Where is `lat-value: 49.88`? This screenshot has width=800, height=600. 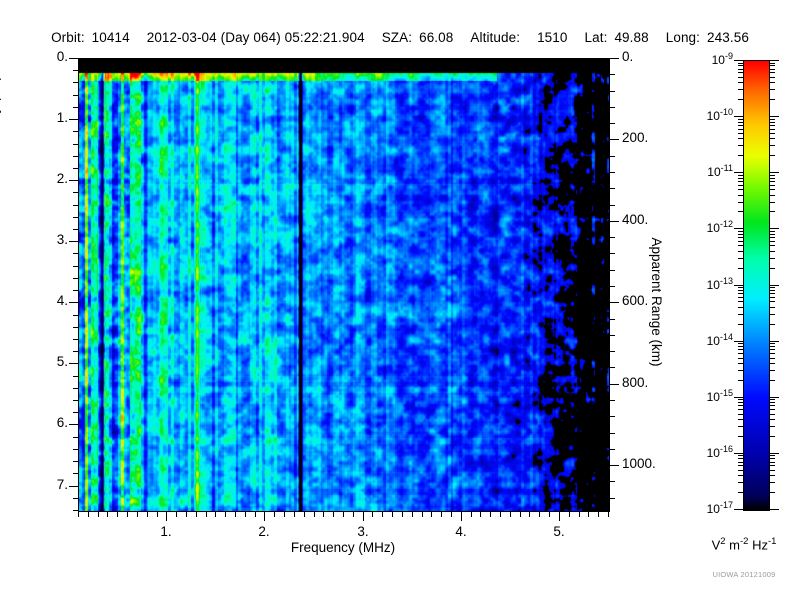 lat-value: 49.88 is located at coordinates (631, 37).